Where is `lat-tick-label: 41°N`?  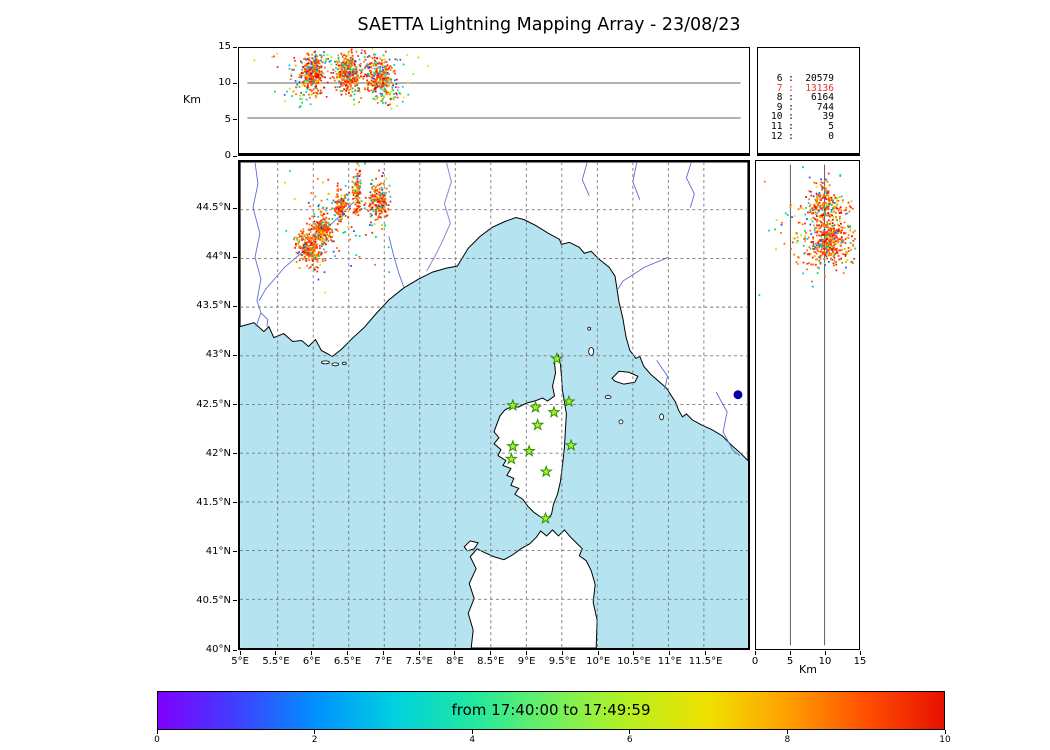 lat-tick-label: 41°N is located at coordinates (218, 551).